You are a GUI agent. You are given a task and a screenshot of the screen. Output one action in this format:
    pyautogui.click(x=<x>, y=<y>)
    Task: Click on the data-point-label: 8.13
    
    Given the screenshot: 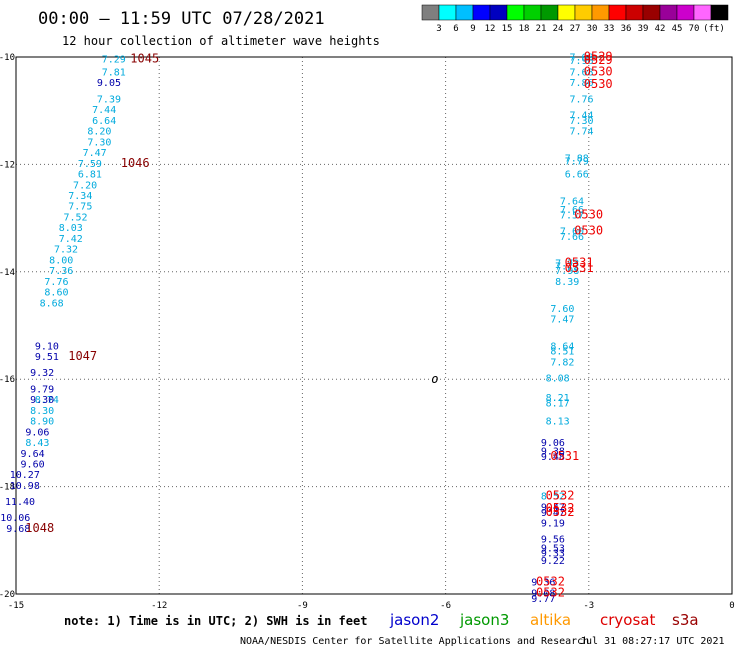 What is the action you would take?
    pyautogui.click(x=558, y=422)
    